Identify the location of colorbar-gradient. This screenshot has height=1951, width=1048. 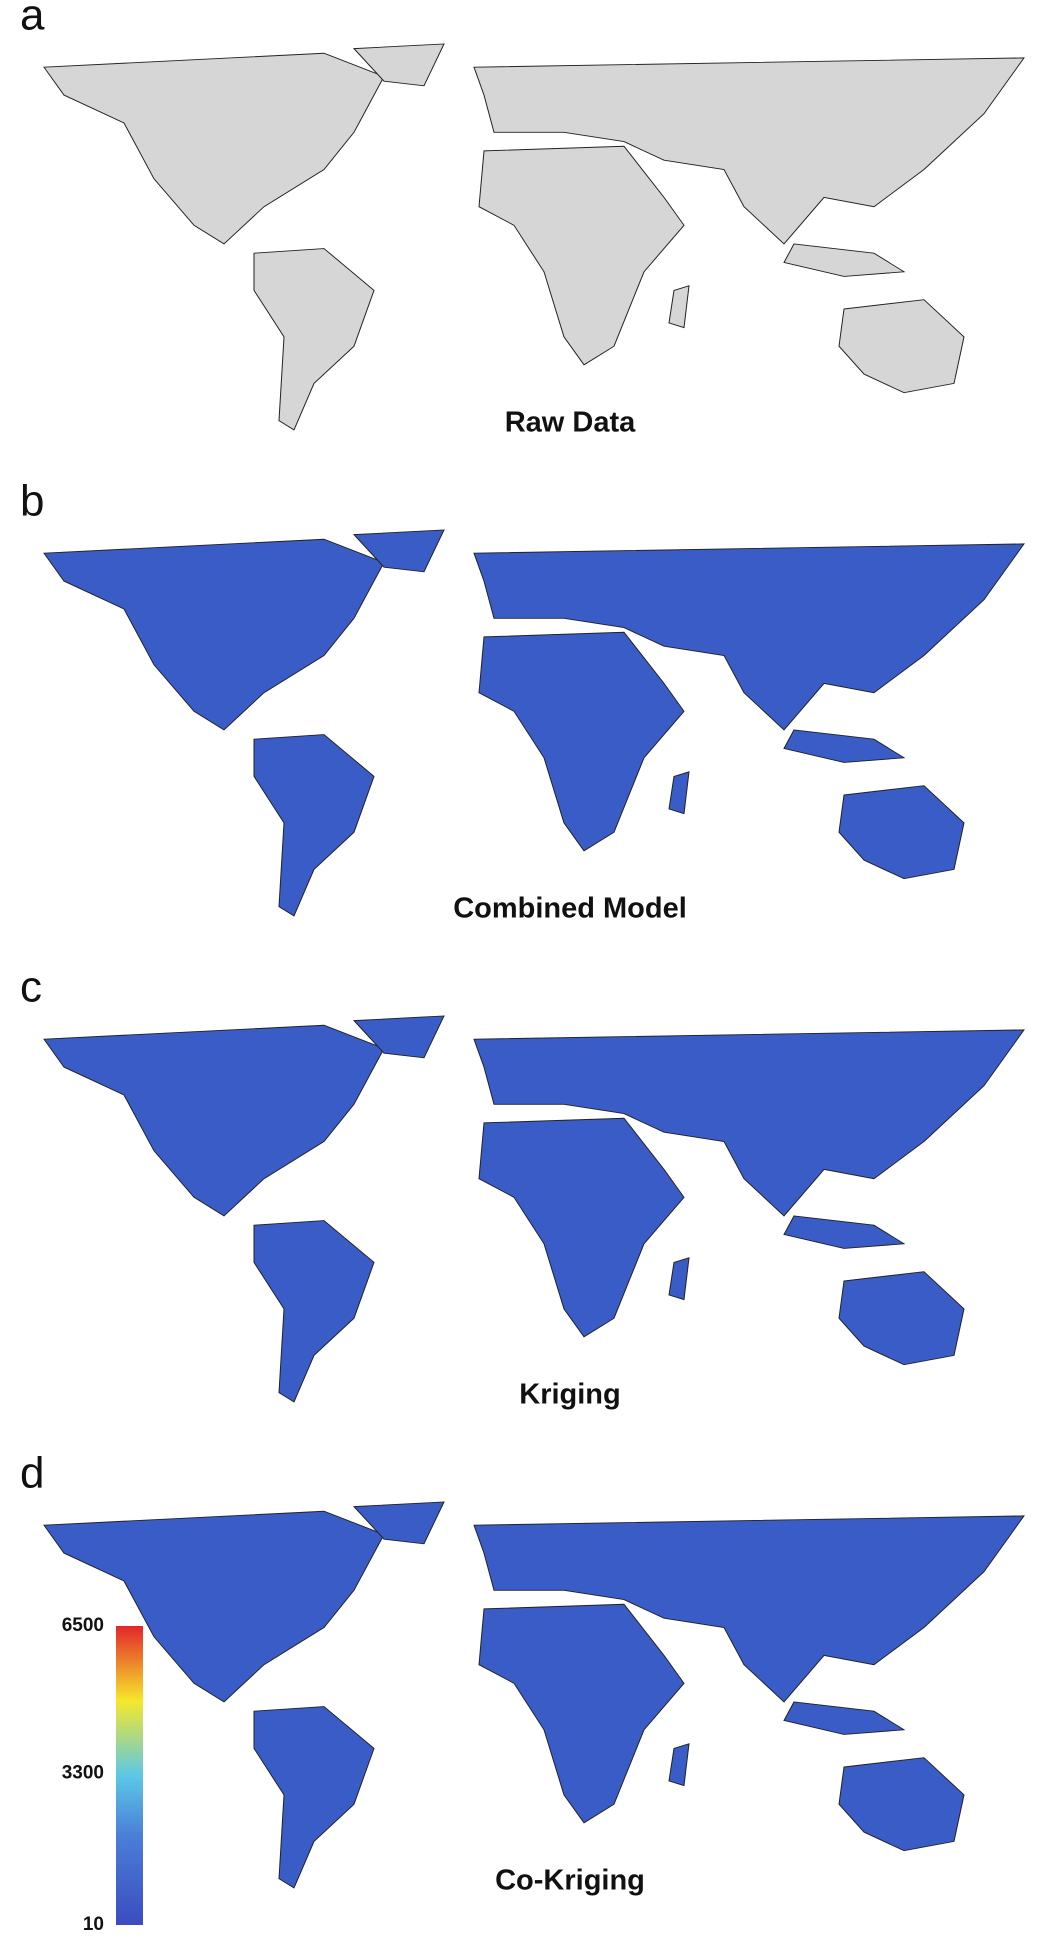
(129, 1775).